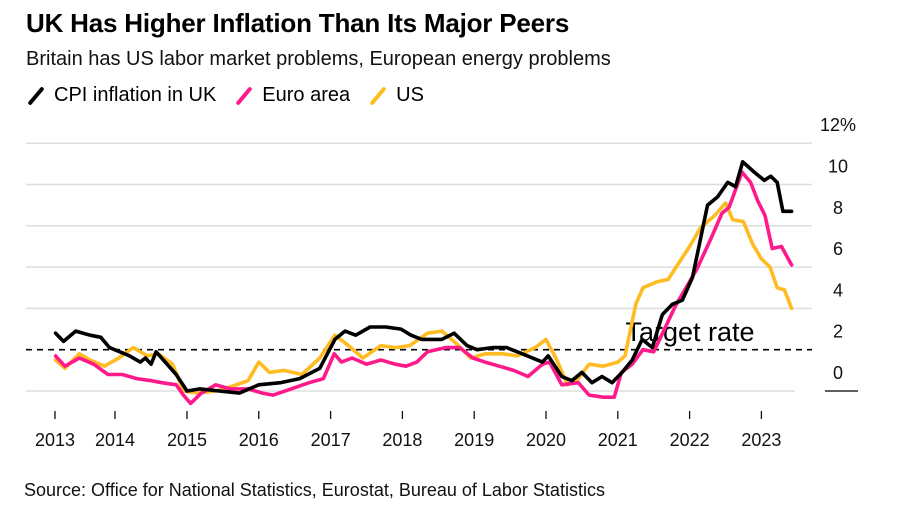 The width and height of the screenshot is (900, 510). I want to click on legend-label-euro: Euro area, so click(306, 95).